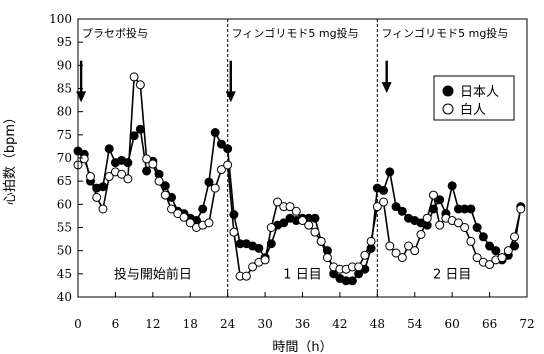 The width and height of the screenshot is (544, 354). What do you see at coordinates (153, 274) in the screenshot?
I see `period-label: 投与開始前日` at bounding box center [153, 274].